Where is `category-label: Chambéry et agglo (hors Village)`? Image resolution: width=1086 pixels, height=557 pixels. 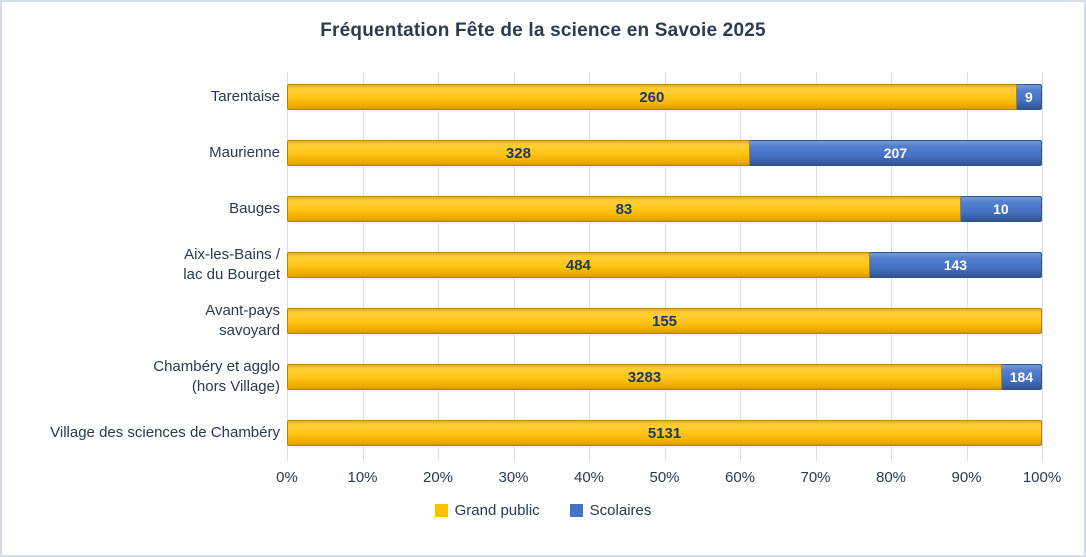
category-label: Chambéry et agglo (hors Village) is located at coordinates (216, 376).